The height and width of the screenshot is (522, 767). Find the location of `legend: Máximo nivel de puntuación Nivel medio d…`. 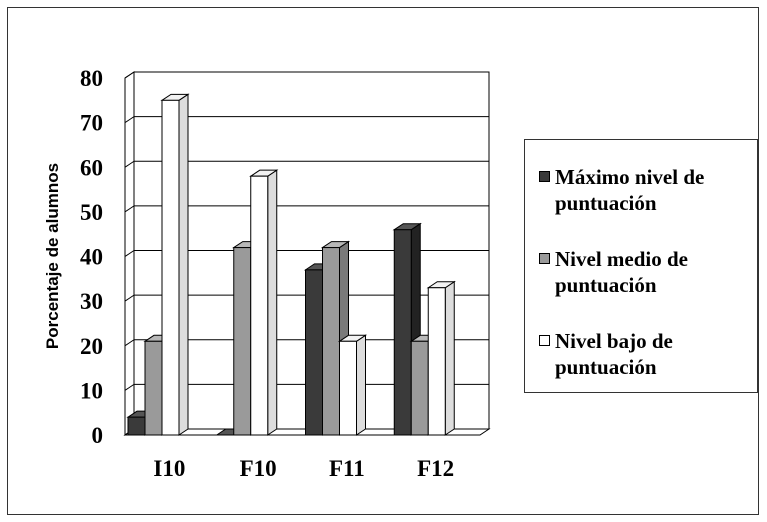

legend: Máximo nivel de puntuación Nivel medio d… is located at coordinates (641, 266).